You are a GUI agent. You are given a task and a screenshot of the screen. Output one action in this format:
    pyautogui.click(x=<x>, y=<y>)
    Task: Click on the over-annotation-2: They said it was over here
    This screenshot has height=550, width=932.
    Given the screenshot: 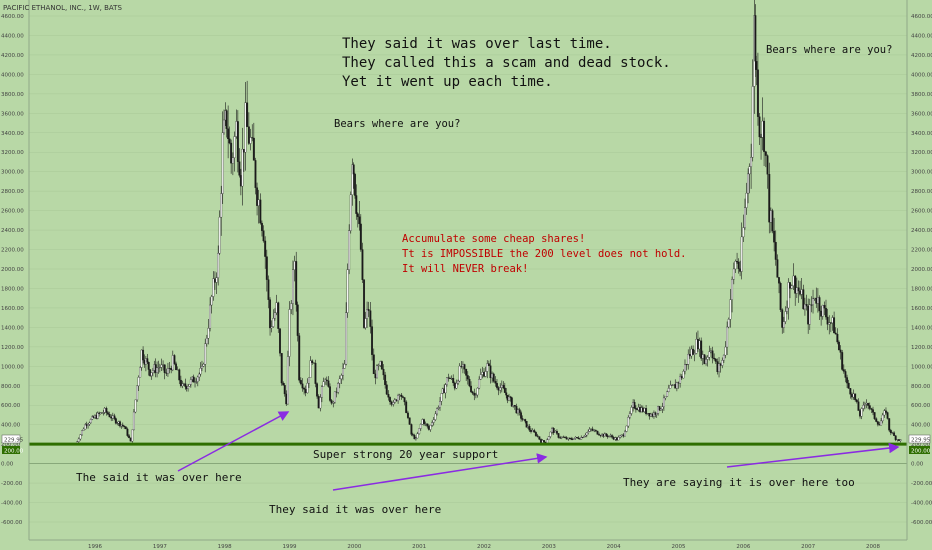 What is the action you would take?
    pyautogui.click(x=355, y=509)
    